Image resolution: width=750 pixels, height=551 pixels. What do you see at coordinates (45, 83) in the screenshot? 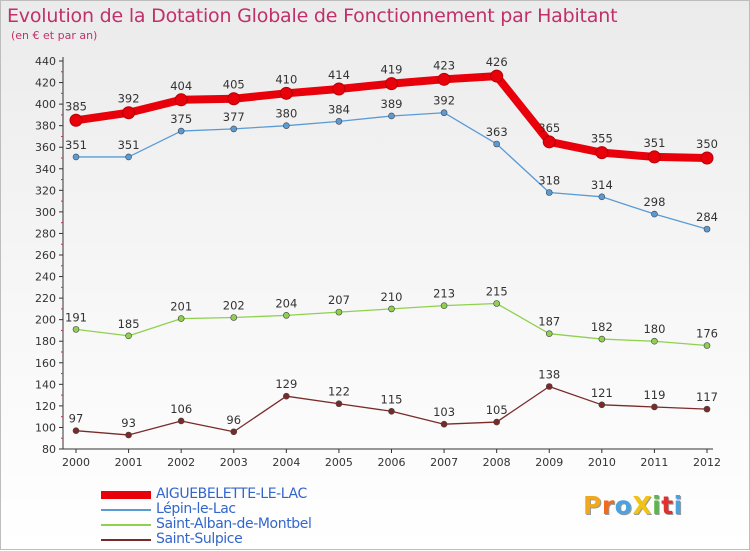
I see `y-tick-label: 420` at bounding box center [45, 83].